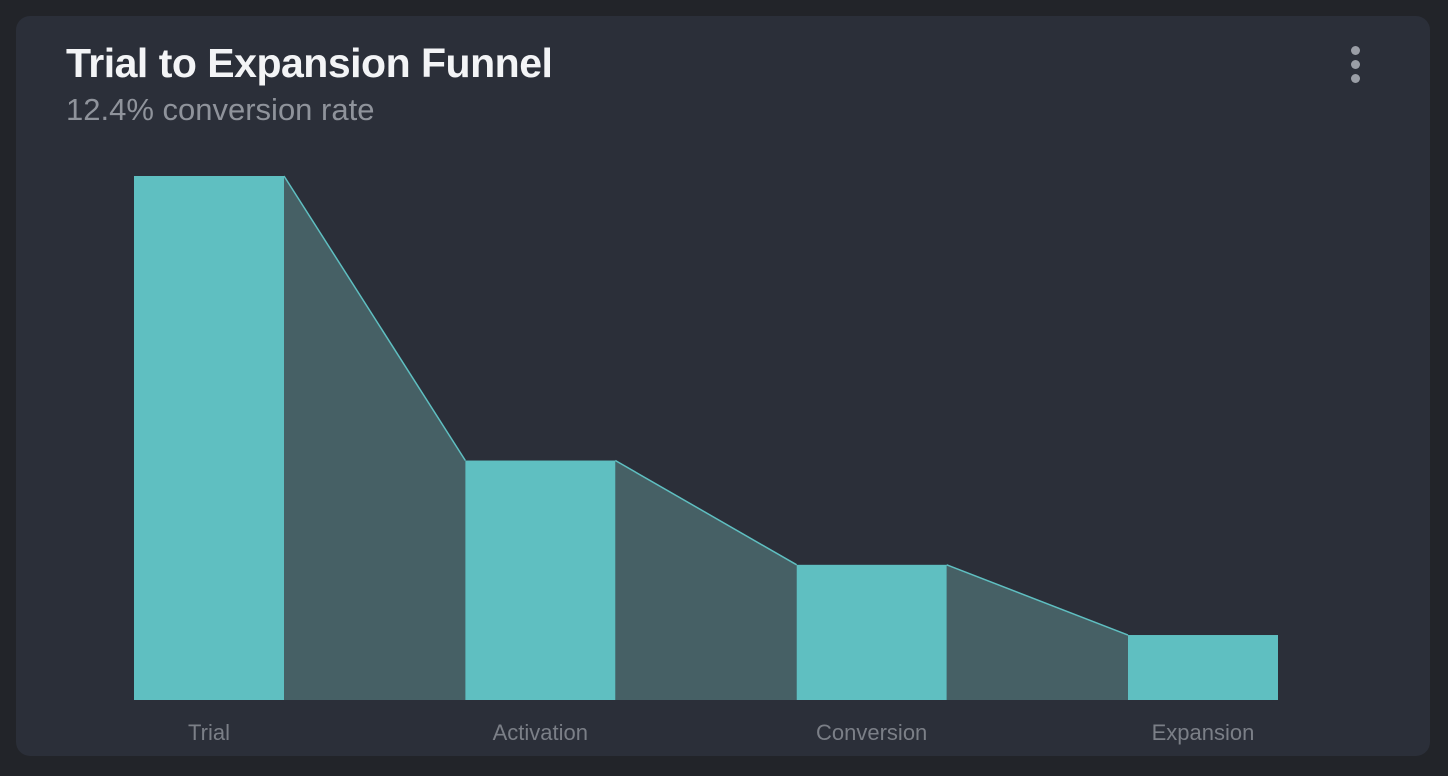  I want to click on category-label: Activation, so click(540, 732).